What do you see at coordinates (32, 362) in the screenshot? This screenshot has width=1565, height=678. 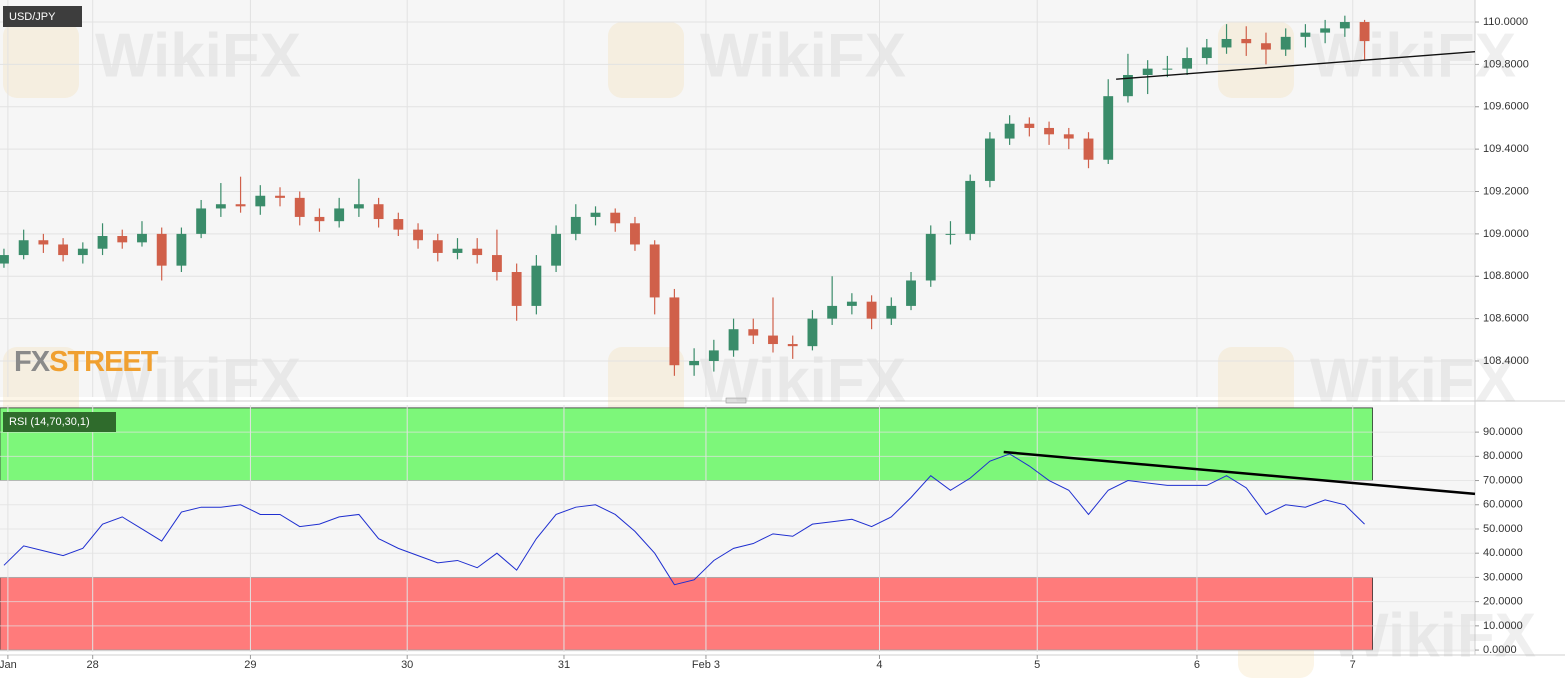 I see `logo-fx: FX` at bounding box center [32, 362].